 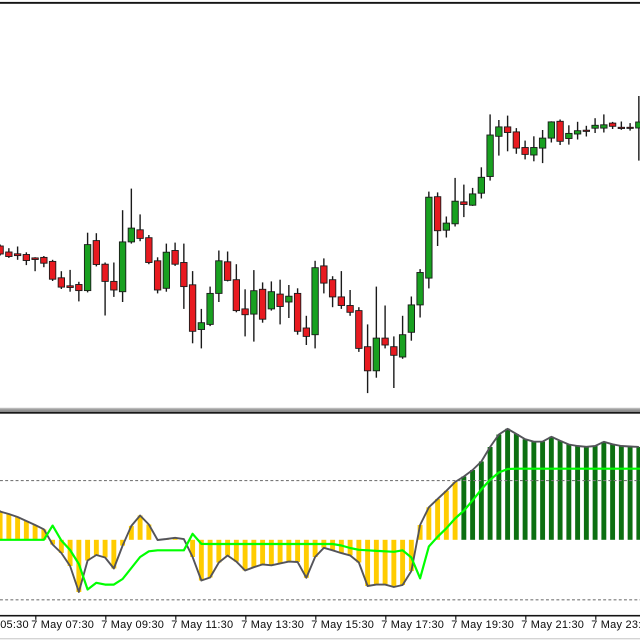 I want to click on svg-text: 7 May 09:30, so click(x=132, y=625).